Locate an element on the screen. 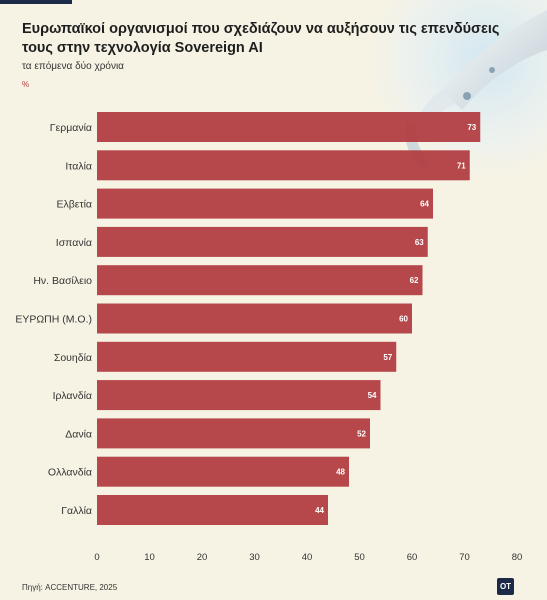  x-tick-label: 0 is located at coordinates (96, 557).